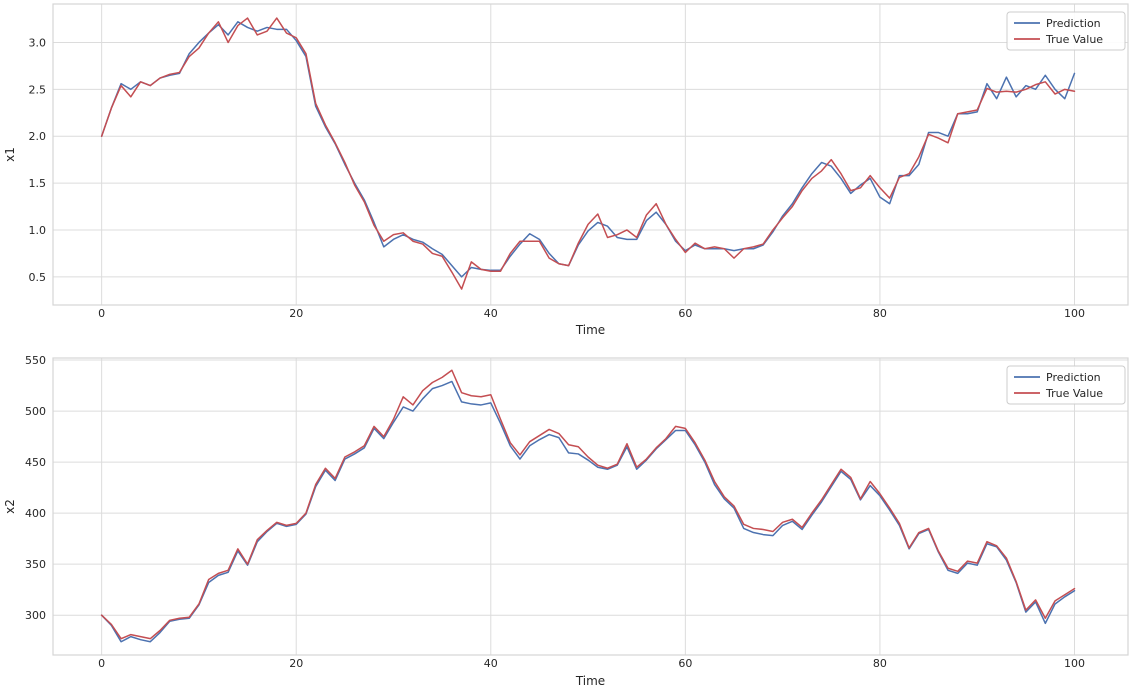 This screenshot has height=700, width=1133. What do you see at coordinates (38, 136) in the screenshot?
I see `y-tick-label: 2.0` at bounding box center [38, 136].